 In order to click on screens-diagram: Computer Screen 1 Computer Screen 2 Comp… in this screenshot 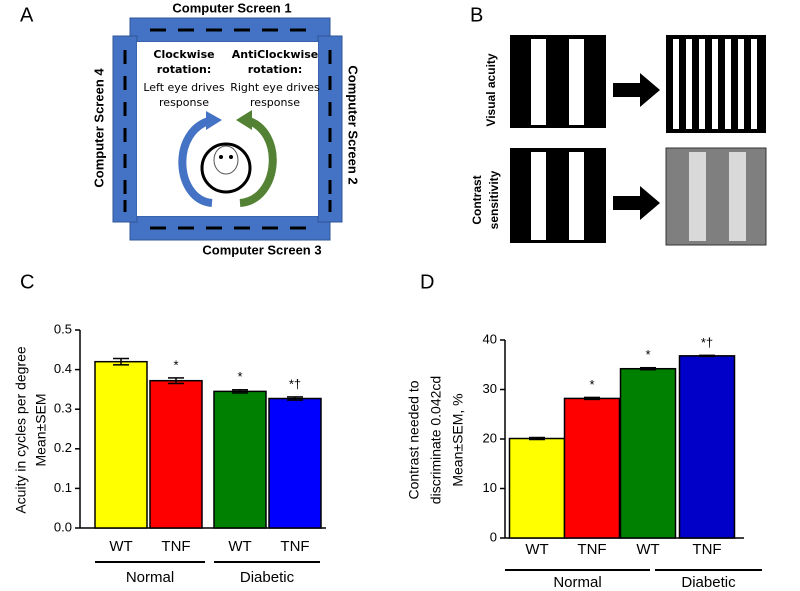, I will do `click(225, 128)`.